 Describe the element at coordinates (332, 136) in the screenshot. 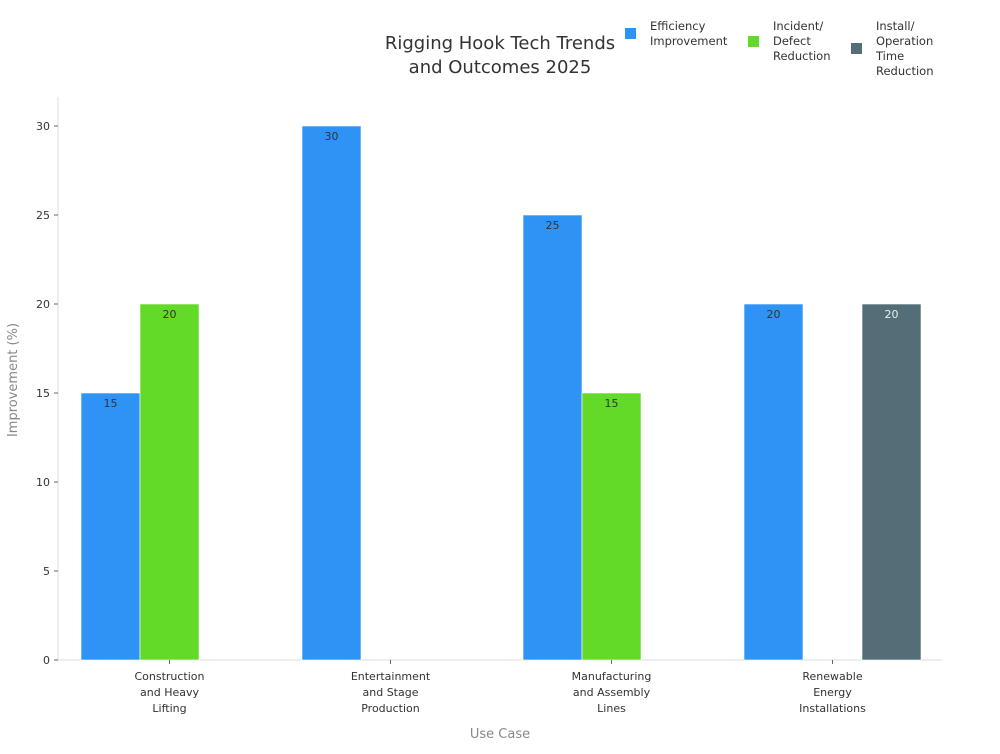

I see `data-label: 30` at that location.